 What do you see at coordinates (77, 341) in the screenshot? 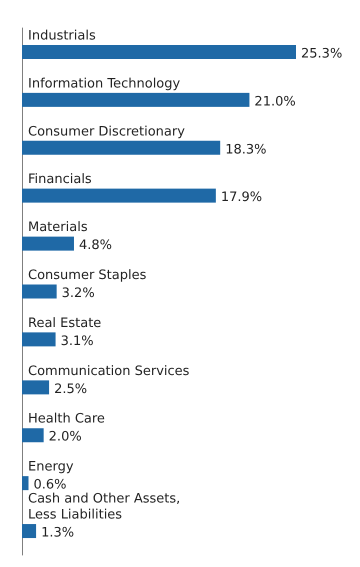
I see `data-label: 3.1%` at bounding box center [77, 341].